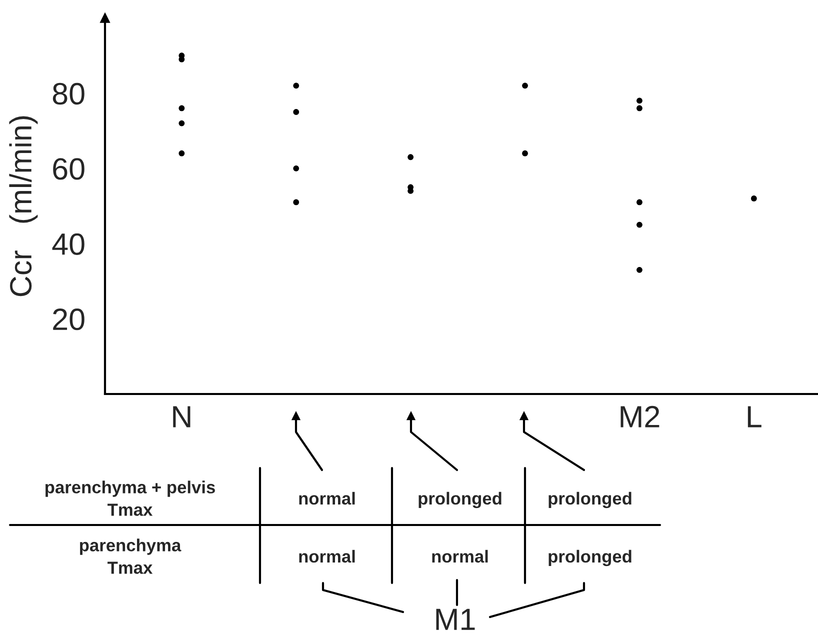 The height and width of the screenshot is (638, 818). Describe the element at coordinates (68, 319) in the screenshot. I see `y-tick-label: 20` at that location.